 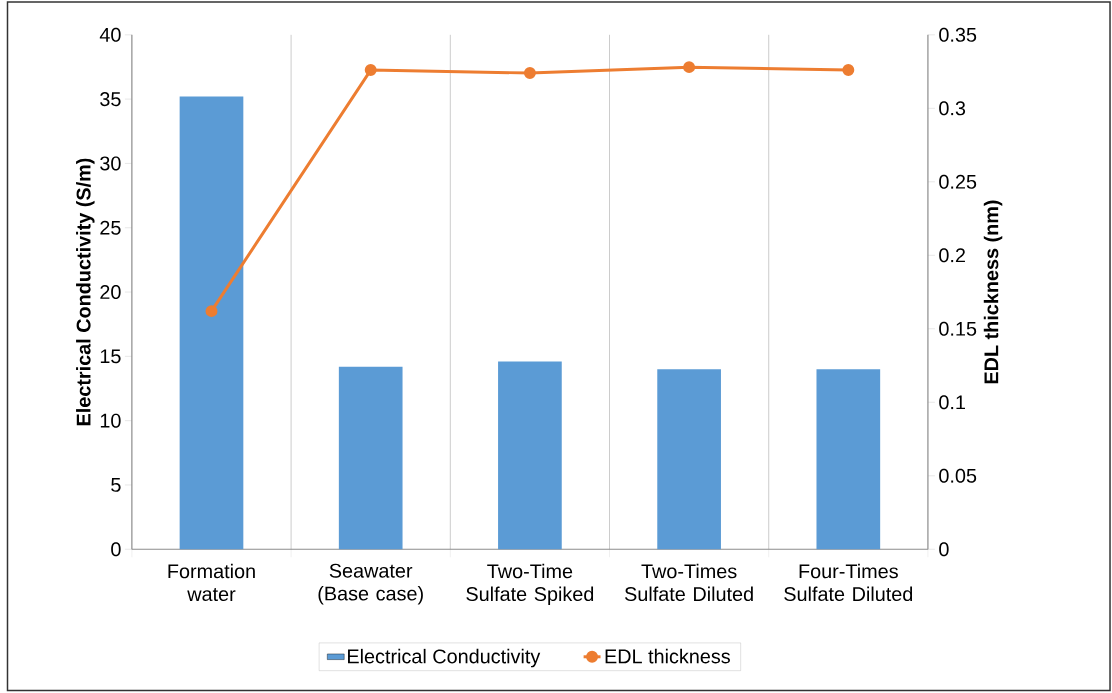 What do you see at coordinates (958, 475) in the screenshot?
I see `y2-tick-label: 0.05` at bounding box center [958, 475].